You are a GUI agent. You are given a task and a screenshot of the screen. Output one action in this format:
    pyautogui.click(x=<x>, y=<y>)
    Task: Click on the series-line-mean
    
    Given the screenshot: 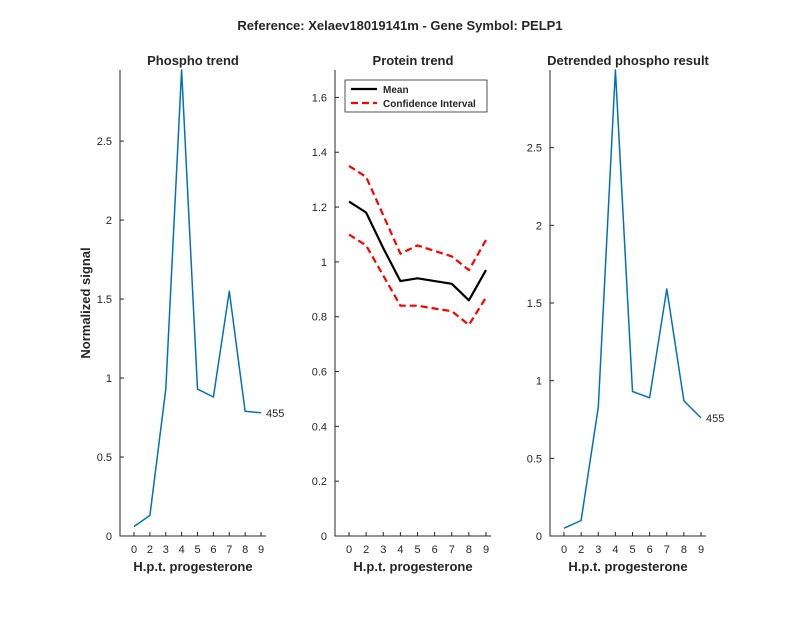 What is the action you would take?
    pyautogui.click(x=417, y=251)
    